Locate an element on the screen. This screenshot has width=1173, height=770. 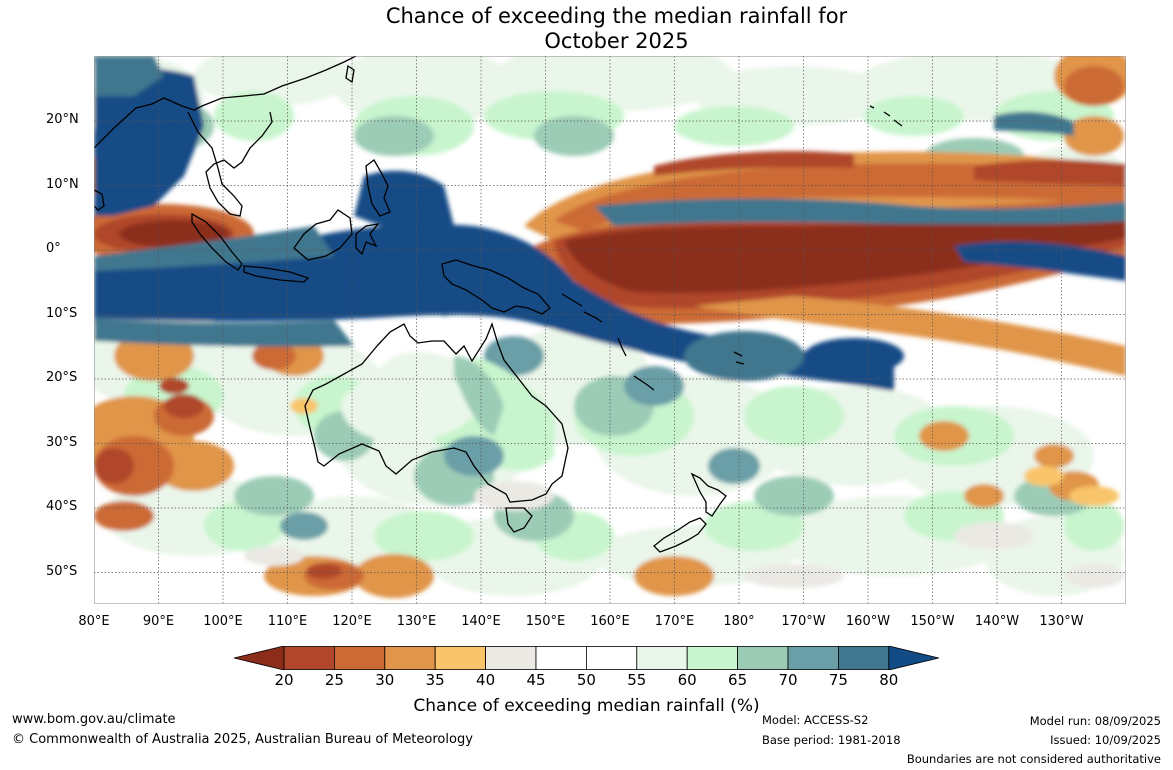
colorbar-tick-label: 80 is located at coordinates (889, 680).